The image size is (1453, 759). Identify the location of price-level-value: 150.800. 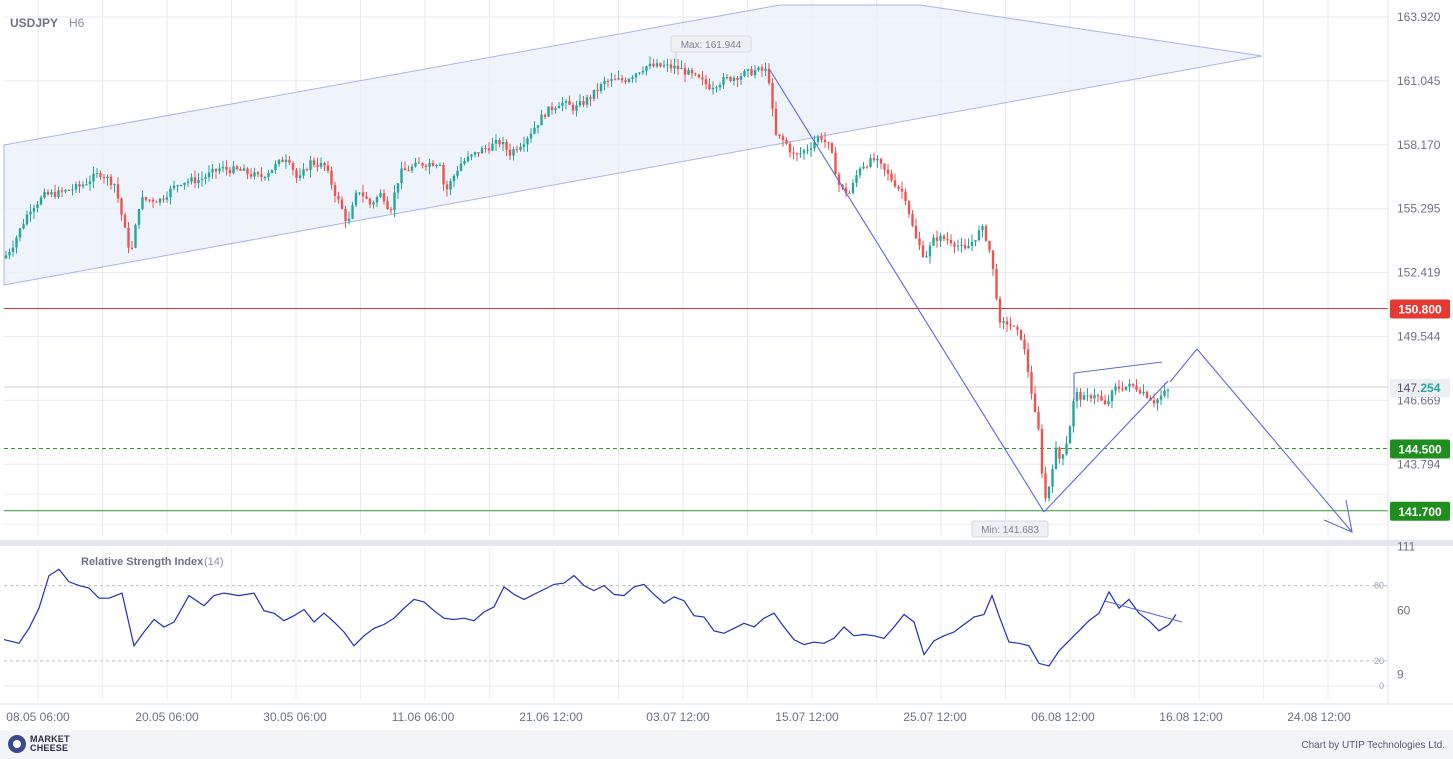
(1420, 310).